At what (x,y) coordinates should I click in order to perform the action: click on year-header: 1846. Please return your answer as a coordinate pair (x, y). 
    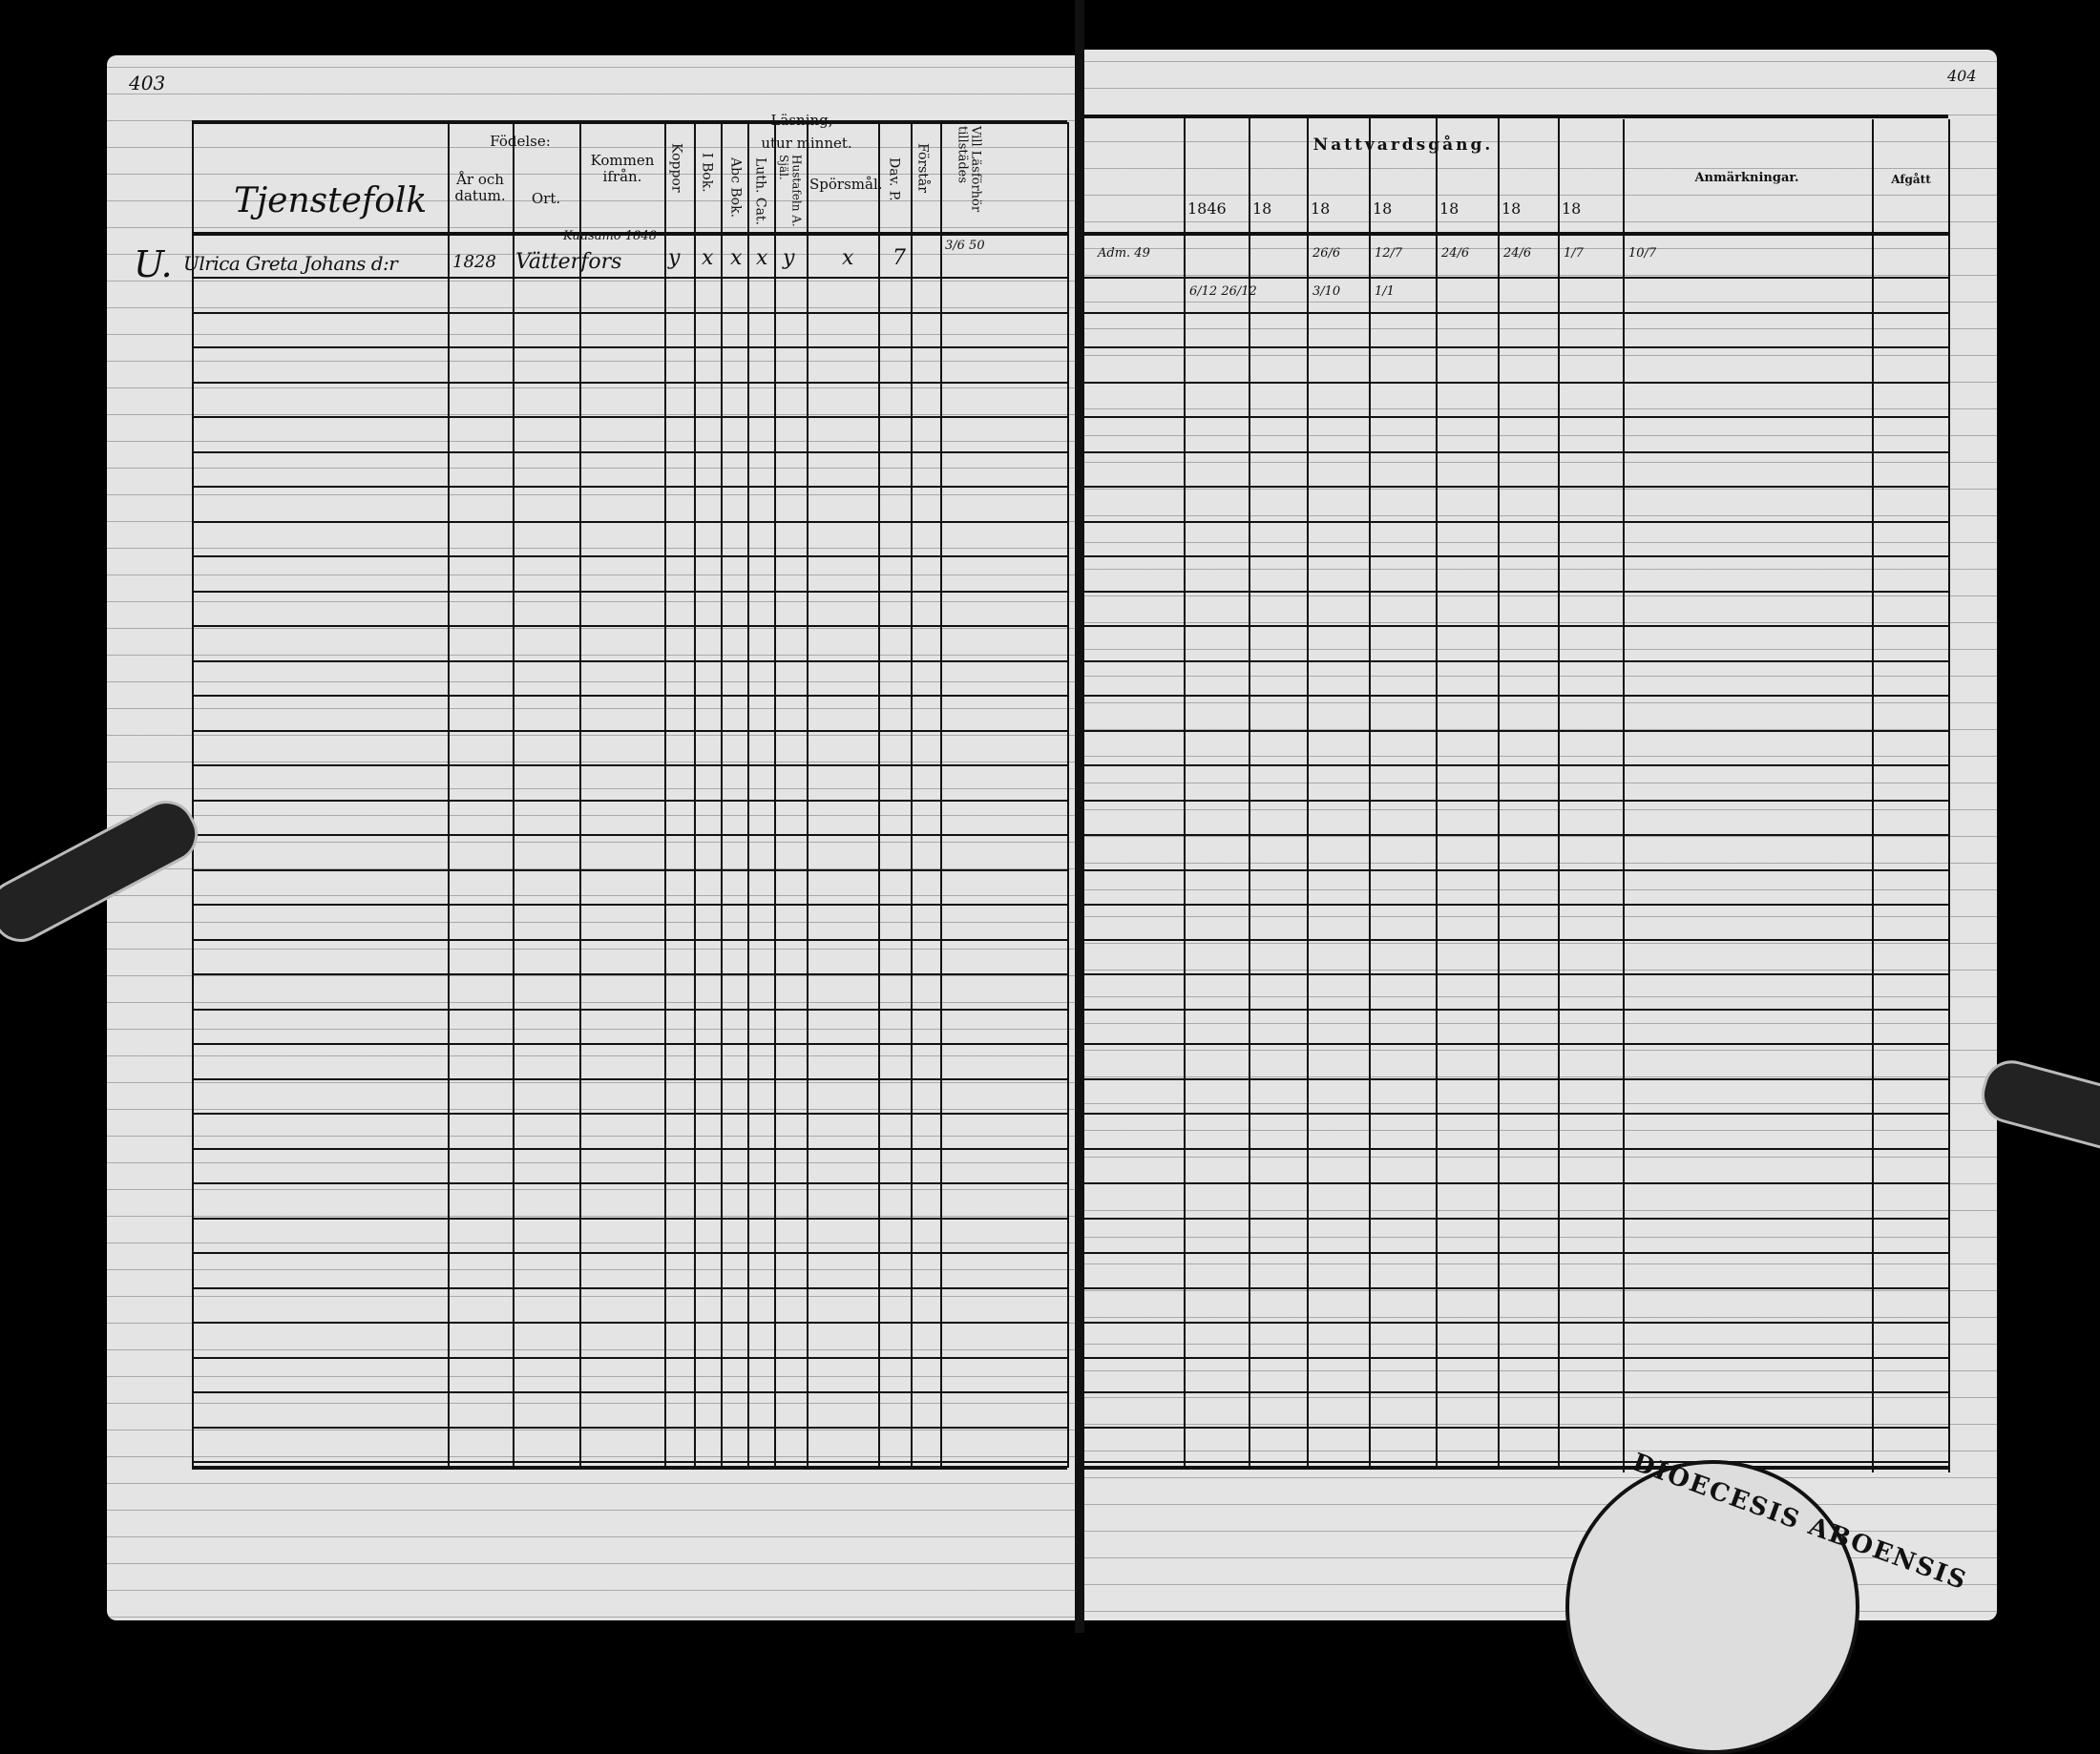
    Looking at the image, I should click on (1207, 209).